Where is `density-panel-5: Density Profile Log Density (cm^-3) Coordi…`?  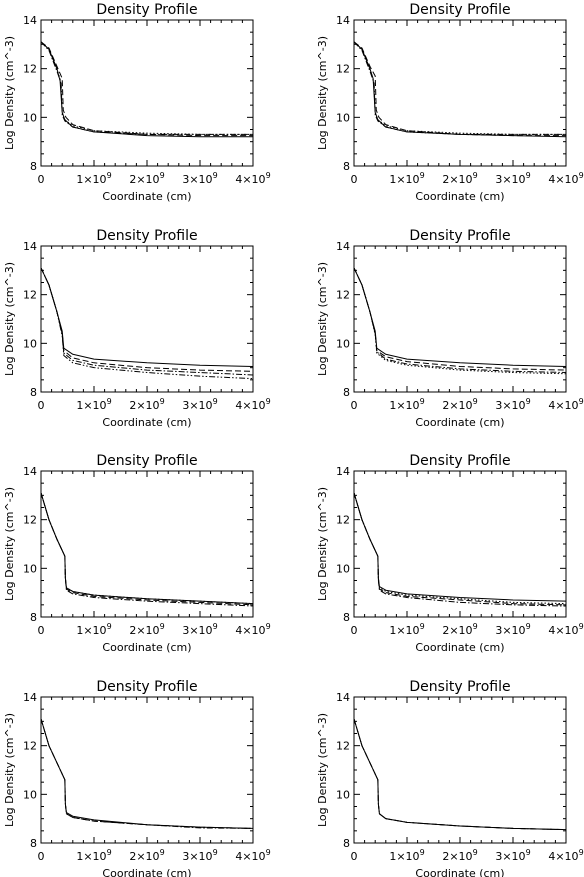 density-panel-5: Density Profile Log Density (cm^-3) Coordi… is located at coordinates (137, 553).